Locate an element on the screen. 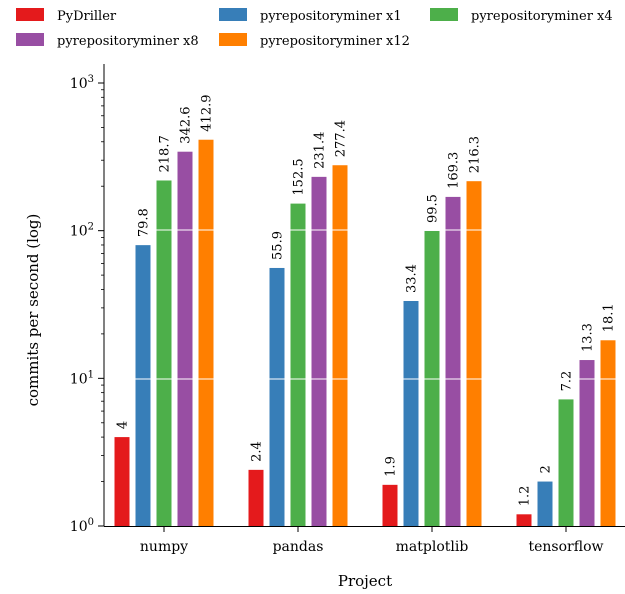 This screenshot has height=594, width=625. legend-label-2: pyrepositoryminer x4 is located at coordinates (542, 16).